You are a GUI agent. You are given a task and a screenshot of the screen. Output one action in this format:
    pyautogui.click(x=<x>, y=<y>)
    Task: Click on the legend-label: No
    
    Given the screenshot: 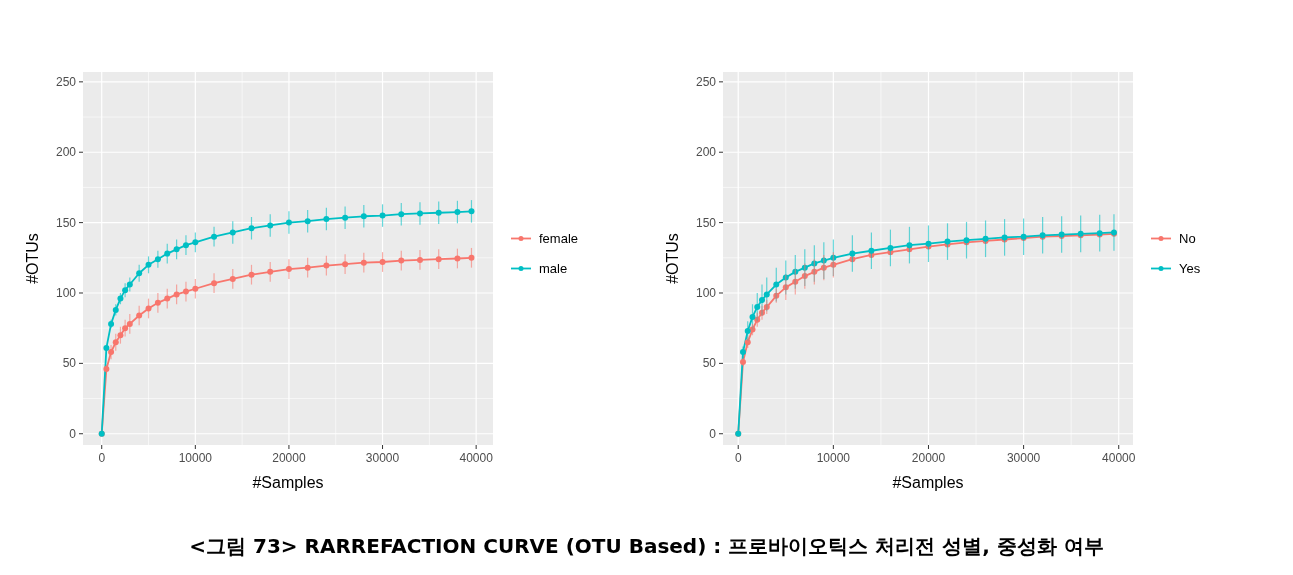 What is the action you would take?
    pyautogui.click(x=1187, y=238)
    